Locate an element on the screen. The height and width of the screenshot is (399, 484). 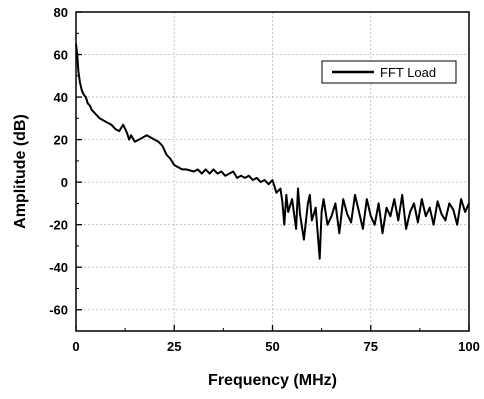
y-tick-label: 20 is located at coordinates (61, 140).